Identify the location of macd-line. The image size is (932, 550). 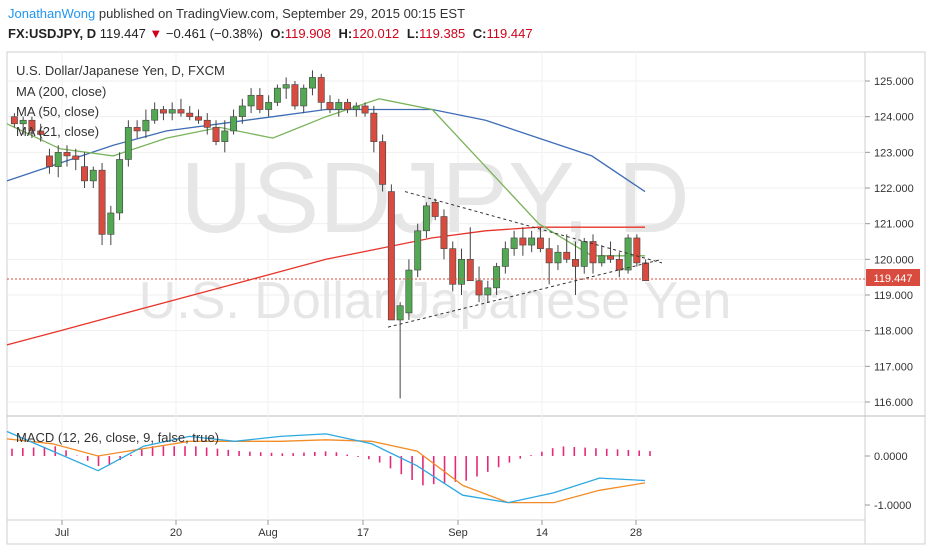
(326, 467).